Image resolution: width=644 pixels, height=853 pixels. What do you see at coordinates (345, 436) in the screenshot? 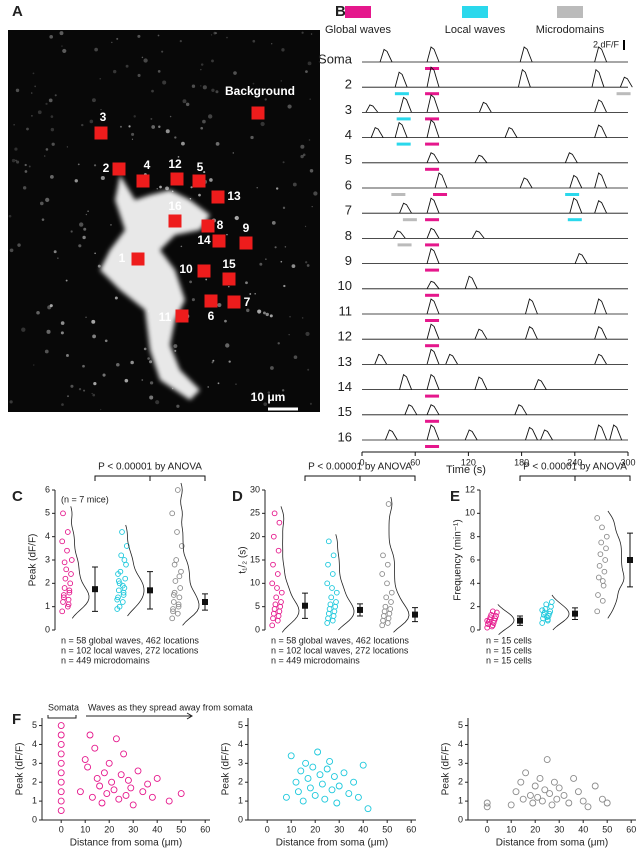
I see `trace-label: 16` at bounding box center [345, 436].